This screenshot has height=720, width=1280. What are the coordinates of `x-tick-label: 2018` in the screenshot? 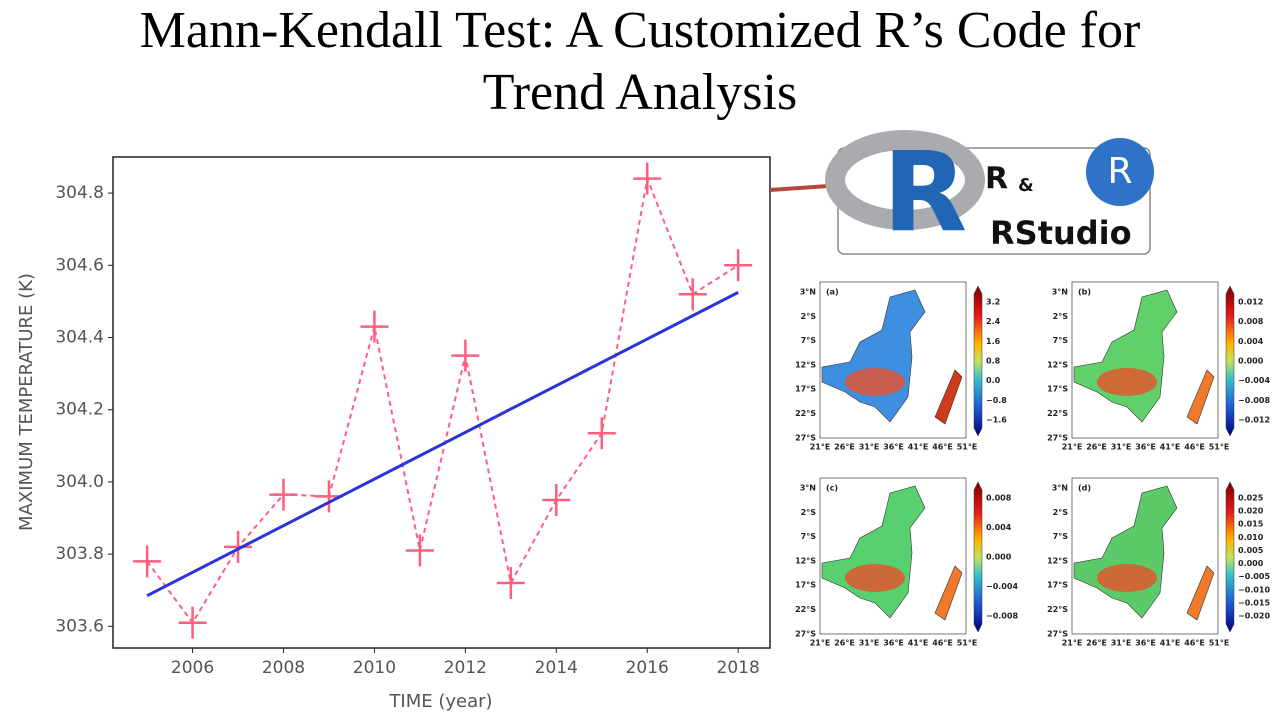 It's located at (738, 668).